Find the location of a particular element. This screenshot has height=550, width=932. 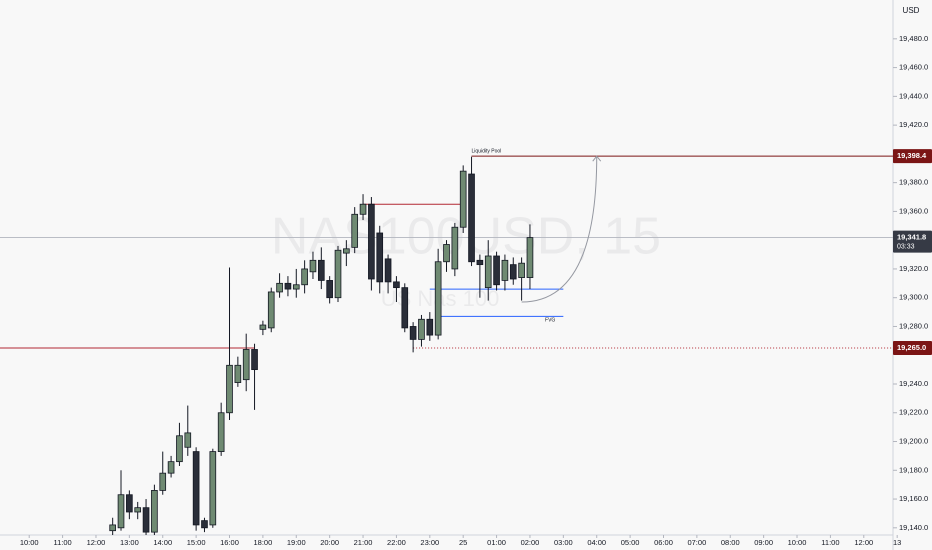

x-tick-label: 19:00 is located at coordinates (296, 542).